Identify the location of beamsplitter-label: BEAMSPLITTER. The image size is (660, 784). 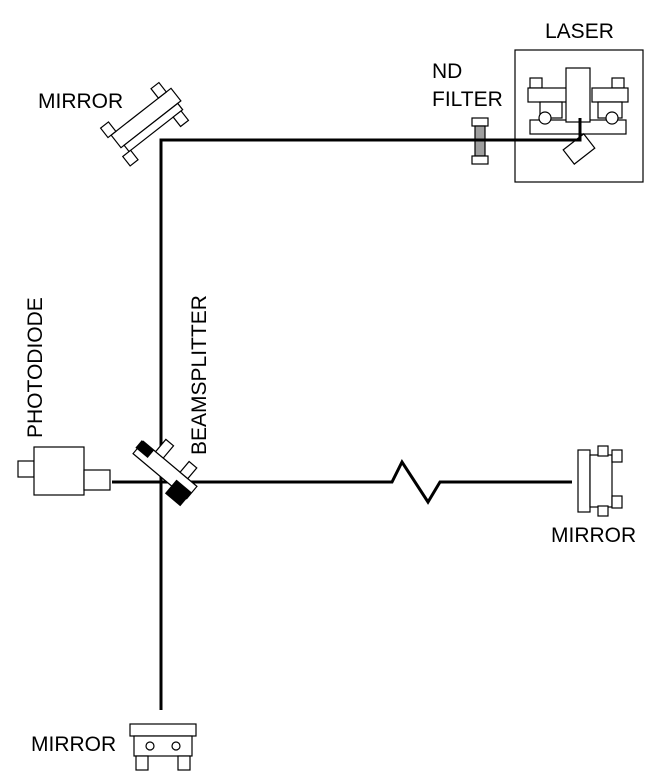
(199, 375).